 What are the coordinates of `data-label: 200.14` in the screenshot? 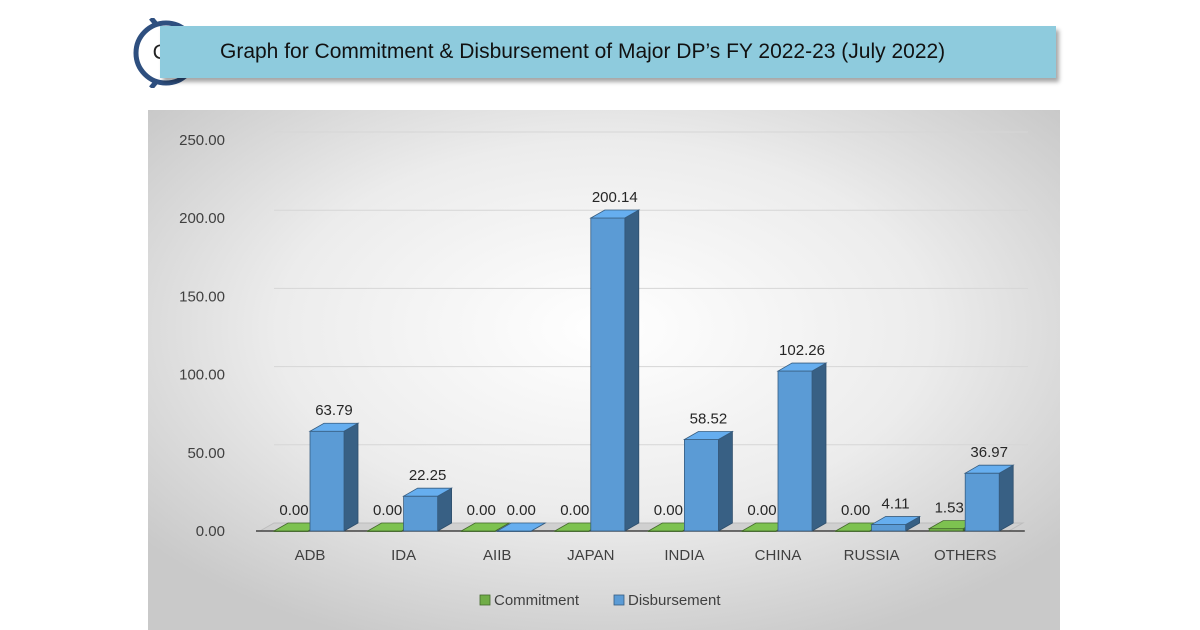 It's located at (615, 197).